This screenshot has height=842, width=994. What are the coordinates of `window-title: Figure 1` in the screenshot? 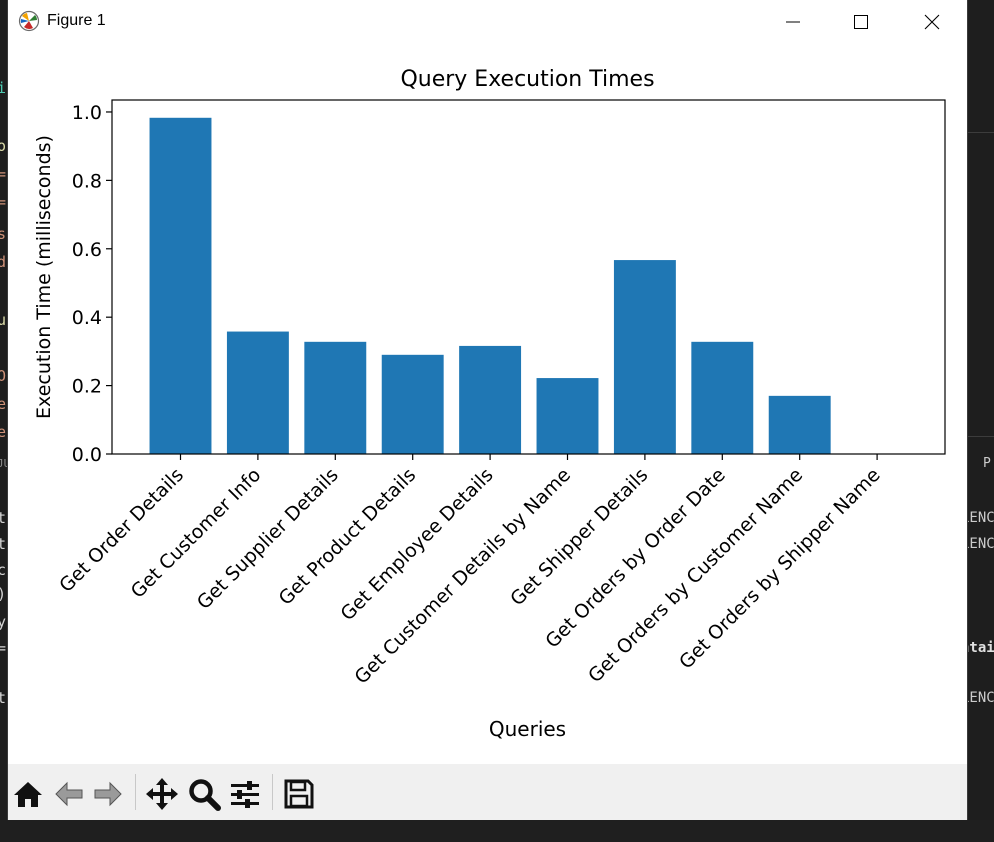 It's located at (76, 20).